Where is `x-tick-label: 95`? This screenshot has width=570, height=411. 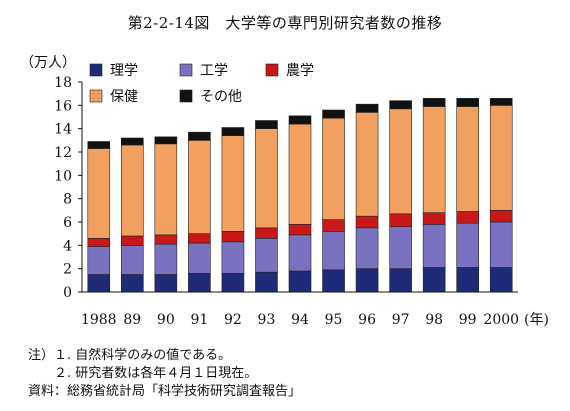 x-tick-label: 95 is located at coordinates (334, 320).